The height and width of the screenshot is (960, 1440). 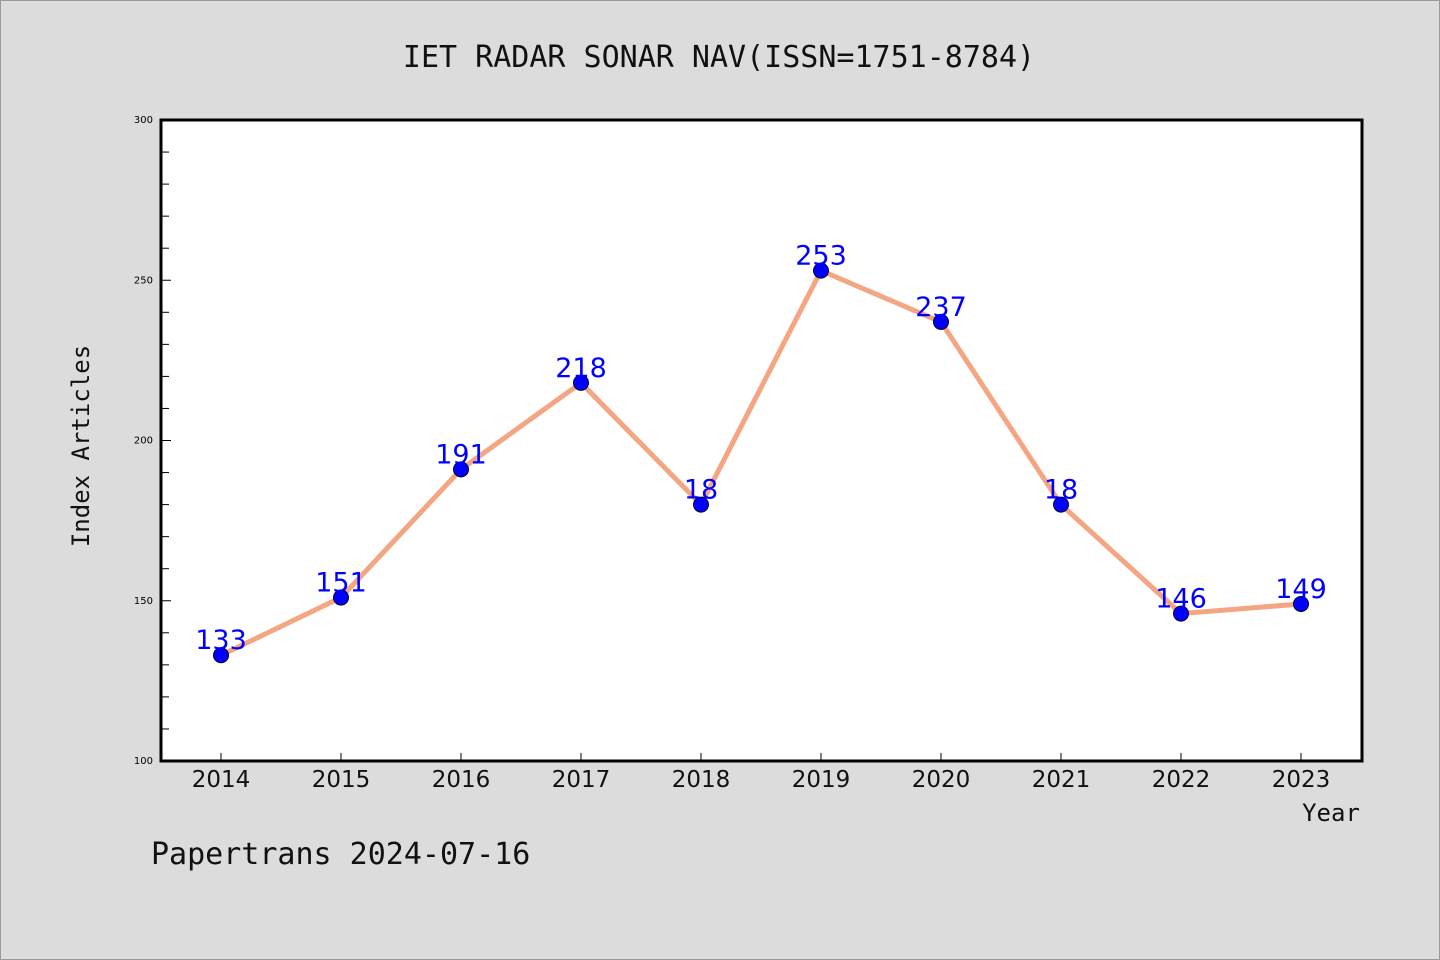 I want to click on x-tick-label: 2021, so click(x=1061, y=780).